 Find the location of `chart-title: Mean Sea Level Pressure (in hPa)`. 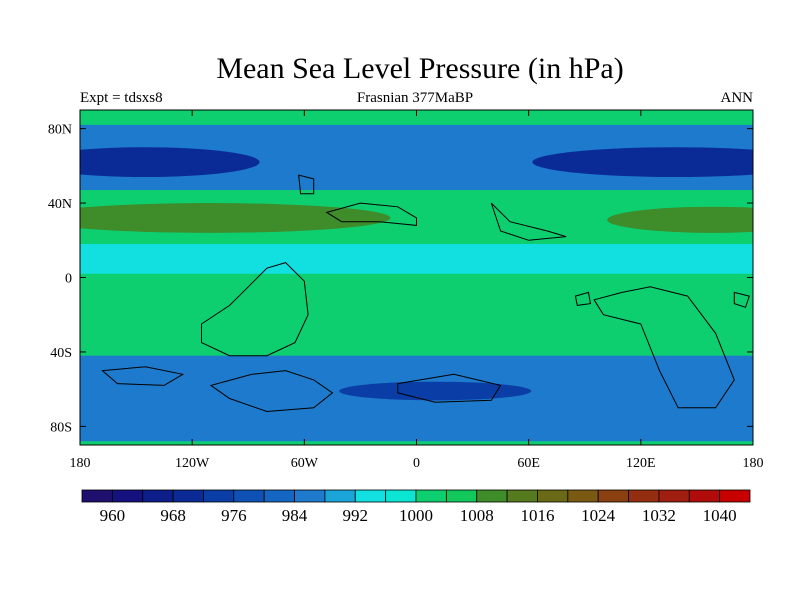

chart-title: Mean Sea Level Pressure (in hPa) is located at coordinates (420, 68).